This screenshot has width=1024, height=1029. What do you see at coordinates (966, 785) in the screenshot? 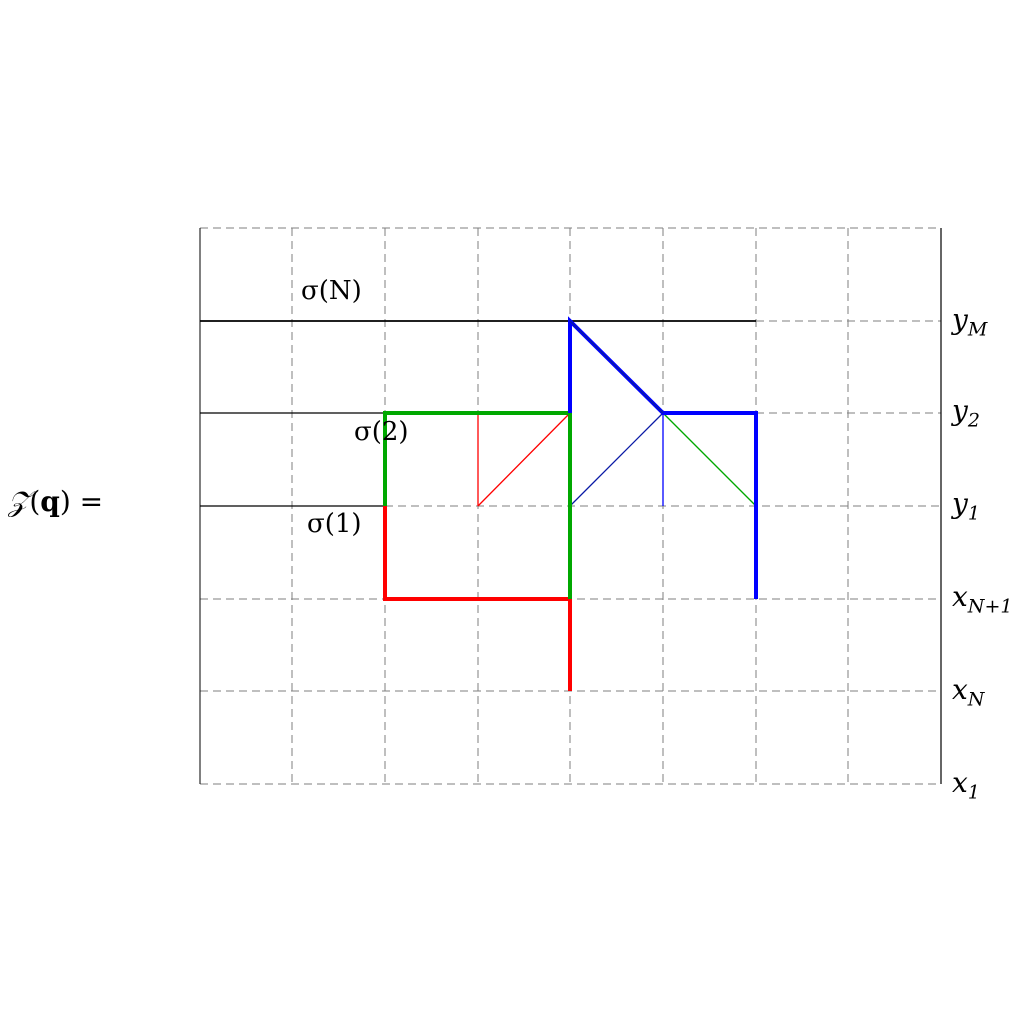
I see `row-label-x1: x1` at bounding box center [966, 785].